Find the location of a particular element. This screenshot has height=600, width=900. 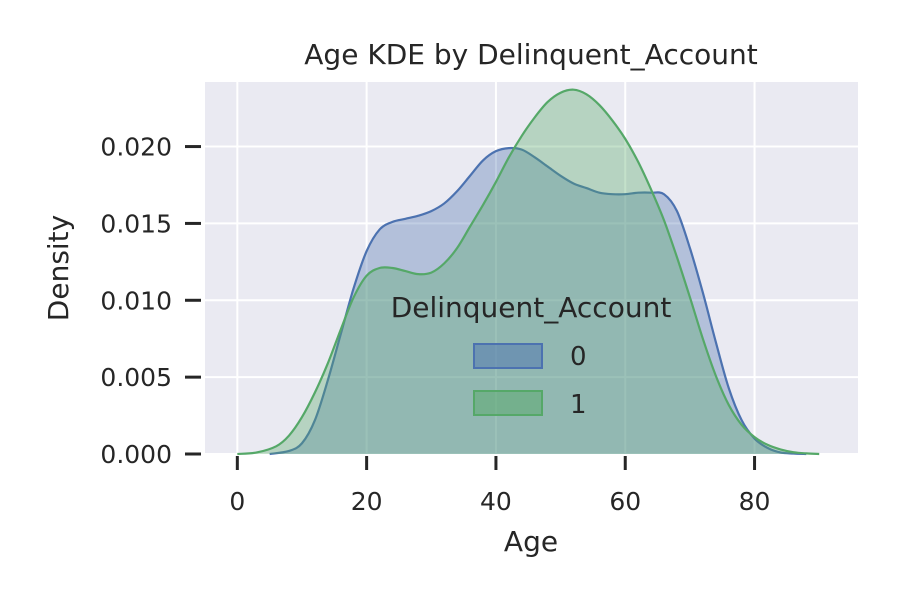

y-tick-label: 0.000 is located at coordinates (136, 454).